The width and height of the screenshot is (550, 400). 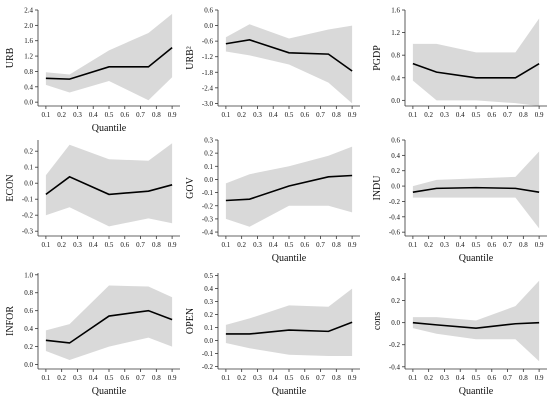 I want to click on y-tick-label: -1.8, so click(x=208, y=73).